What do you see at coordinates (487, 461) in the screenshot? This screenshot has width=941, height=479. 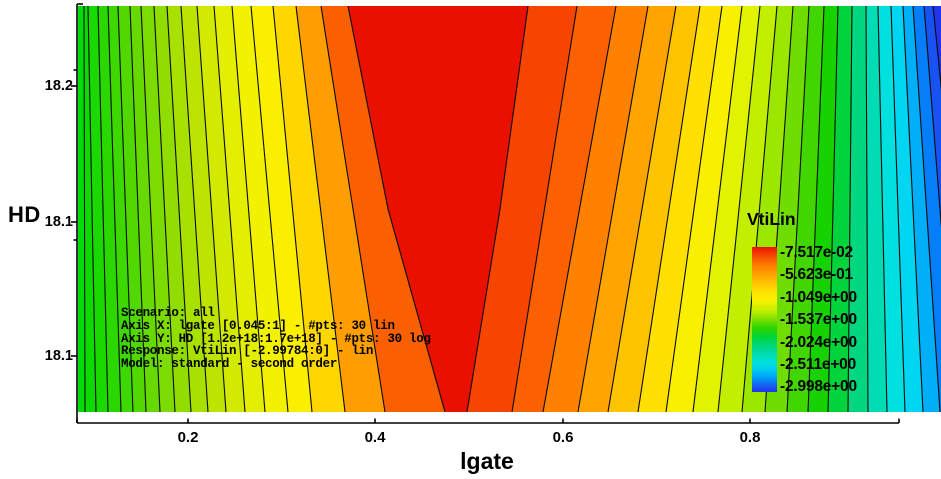 I see `x-axis-title: lgate` at bounding box center [487, 461].